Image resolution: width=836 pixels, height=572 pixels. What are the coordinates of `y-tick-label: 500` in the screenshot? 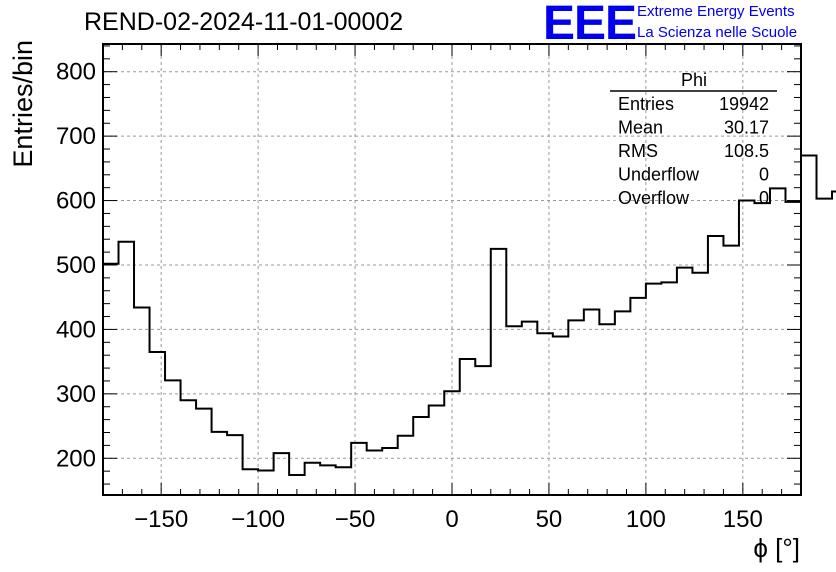 It's located at (76, 265).